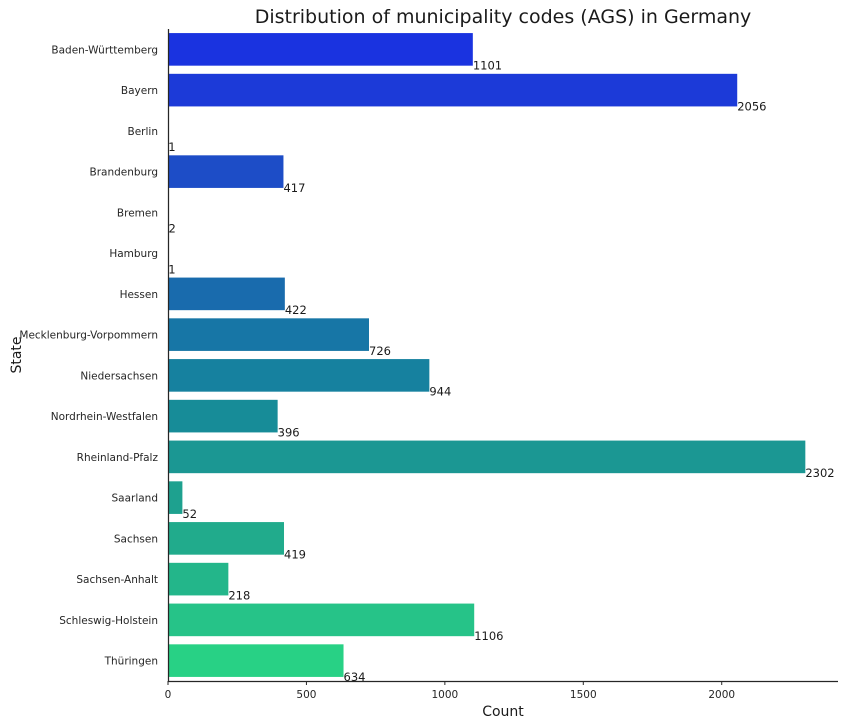 Image resolution: width=847 pixels, height=726 pixels. Describe the element at coordinates (503, 712) in the screenshot. I see `x-axis-label: Count` at that location.